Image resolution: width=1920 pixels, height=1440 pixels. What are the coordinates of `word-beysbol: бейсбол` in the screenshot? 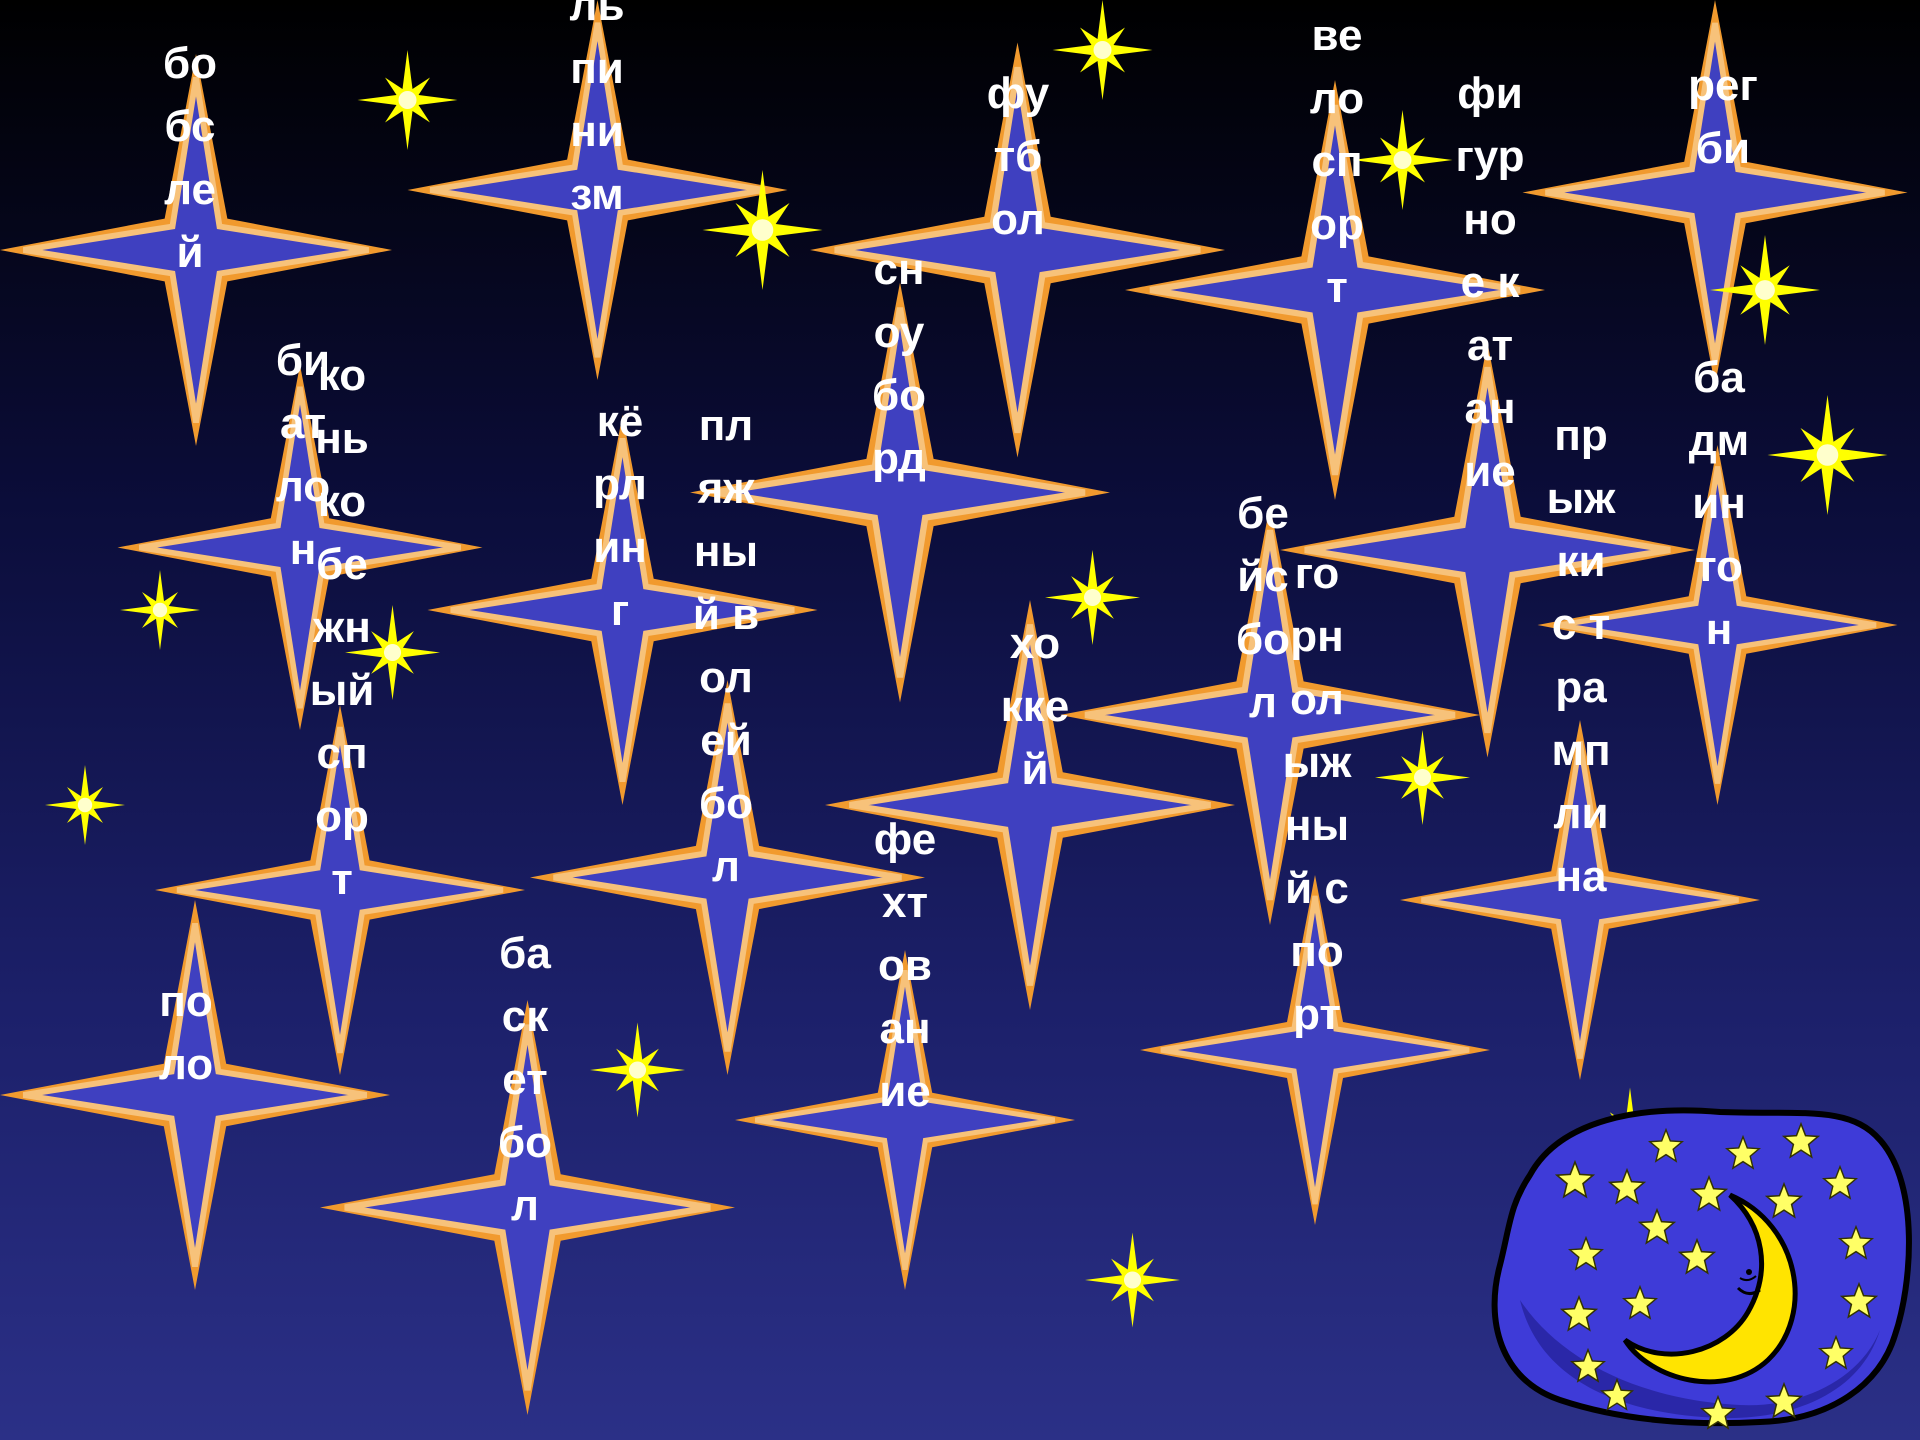 It's located at (1263, 608).